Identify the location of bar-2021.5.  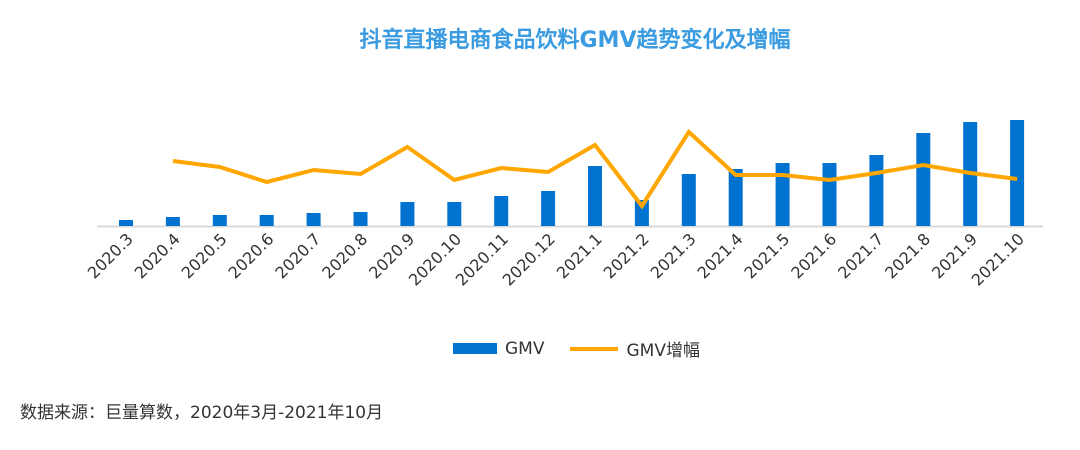
(782, 194).